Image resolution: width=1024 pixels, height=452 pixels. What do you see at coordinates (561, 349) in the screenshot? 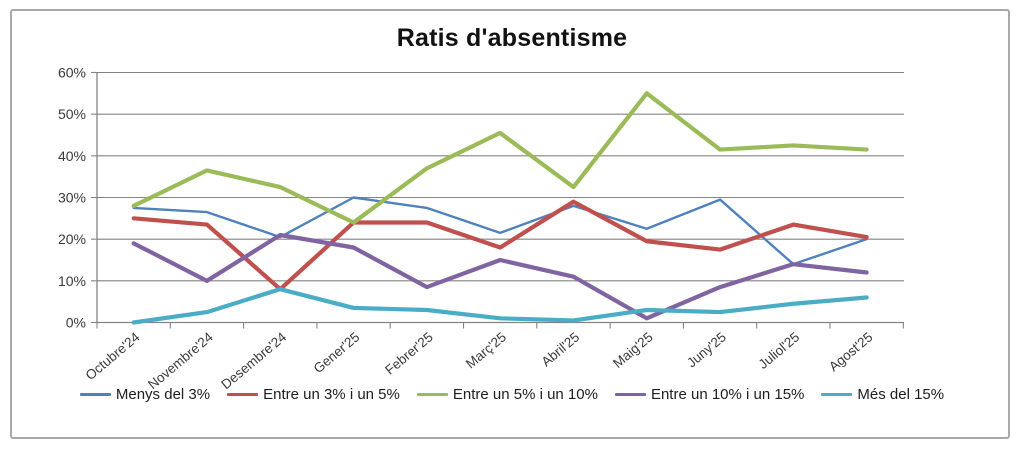
I see `x-axis-label: Abril'25` at bounding box center [561, 349].